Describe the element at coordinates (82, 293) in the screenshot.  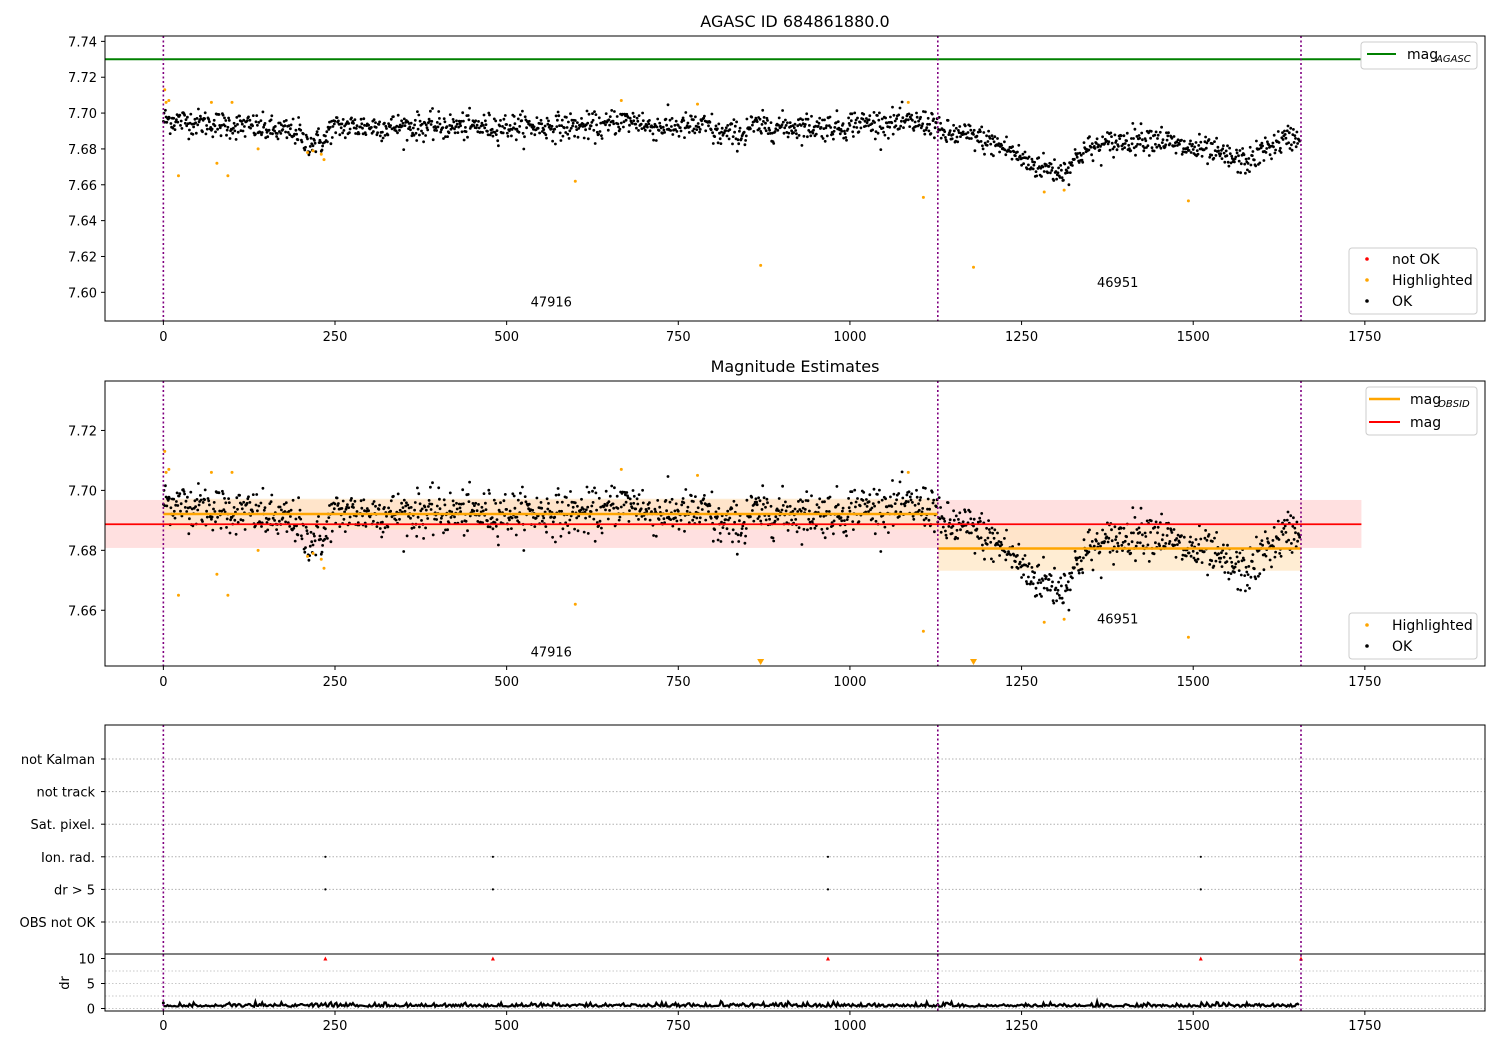
I see `y-tick-label: 7.60` at that location.